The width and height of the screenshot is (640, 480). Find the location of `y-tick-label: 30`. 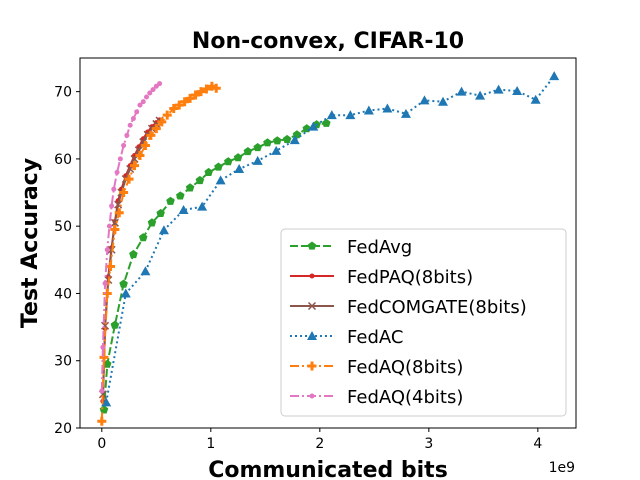

y-tick-label: 30 is located at coordinates (63, 362).